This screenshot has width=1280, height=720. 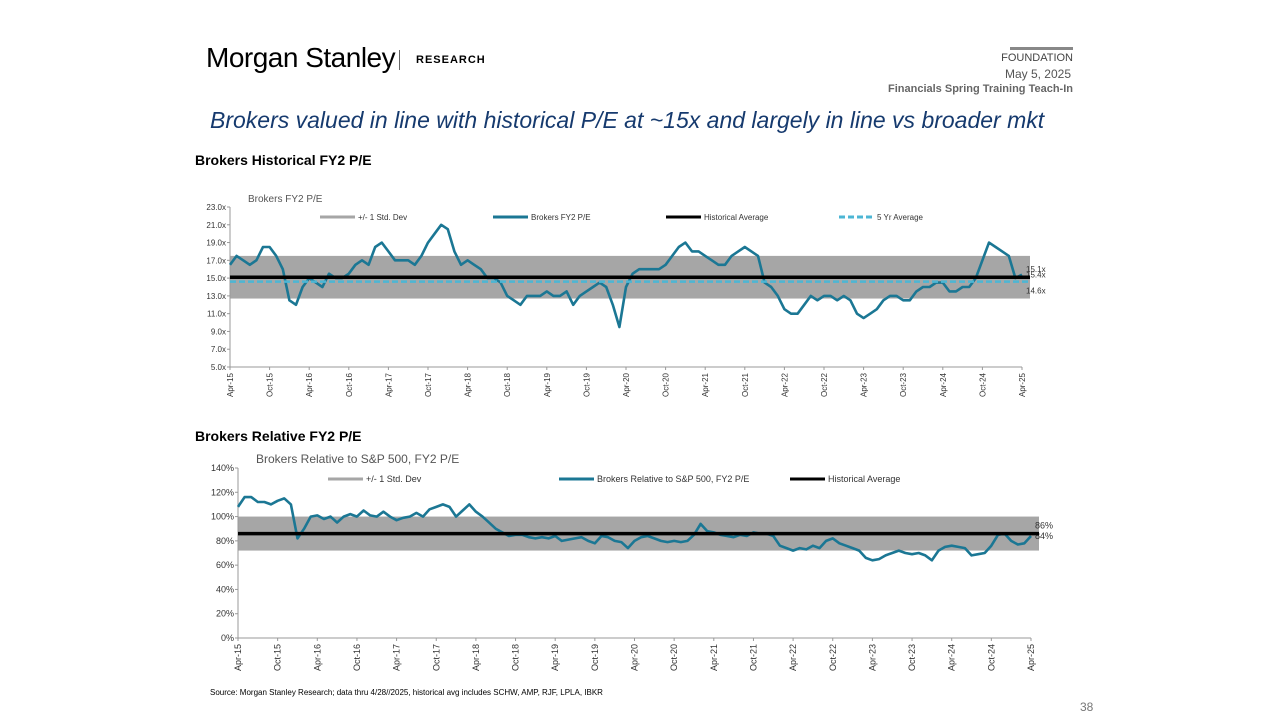 What do you see at coordinates (222, 517) in the screenshot?
I see `y-tick-label: 100%` at bounding box center [222, 517].